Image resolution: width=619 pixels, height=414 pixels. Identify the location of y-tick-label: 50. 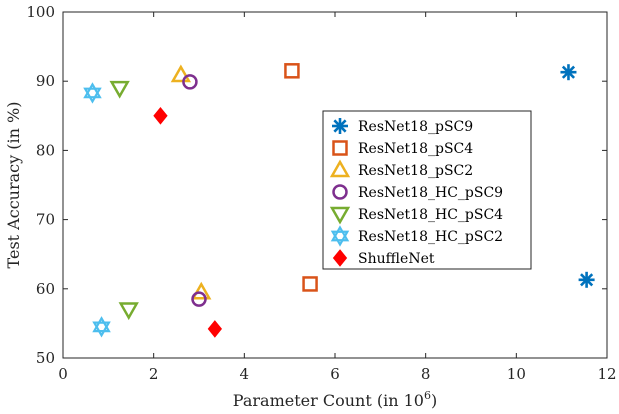
(45, 358).